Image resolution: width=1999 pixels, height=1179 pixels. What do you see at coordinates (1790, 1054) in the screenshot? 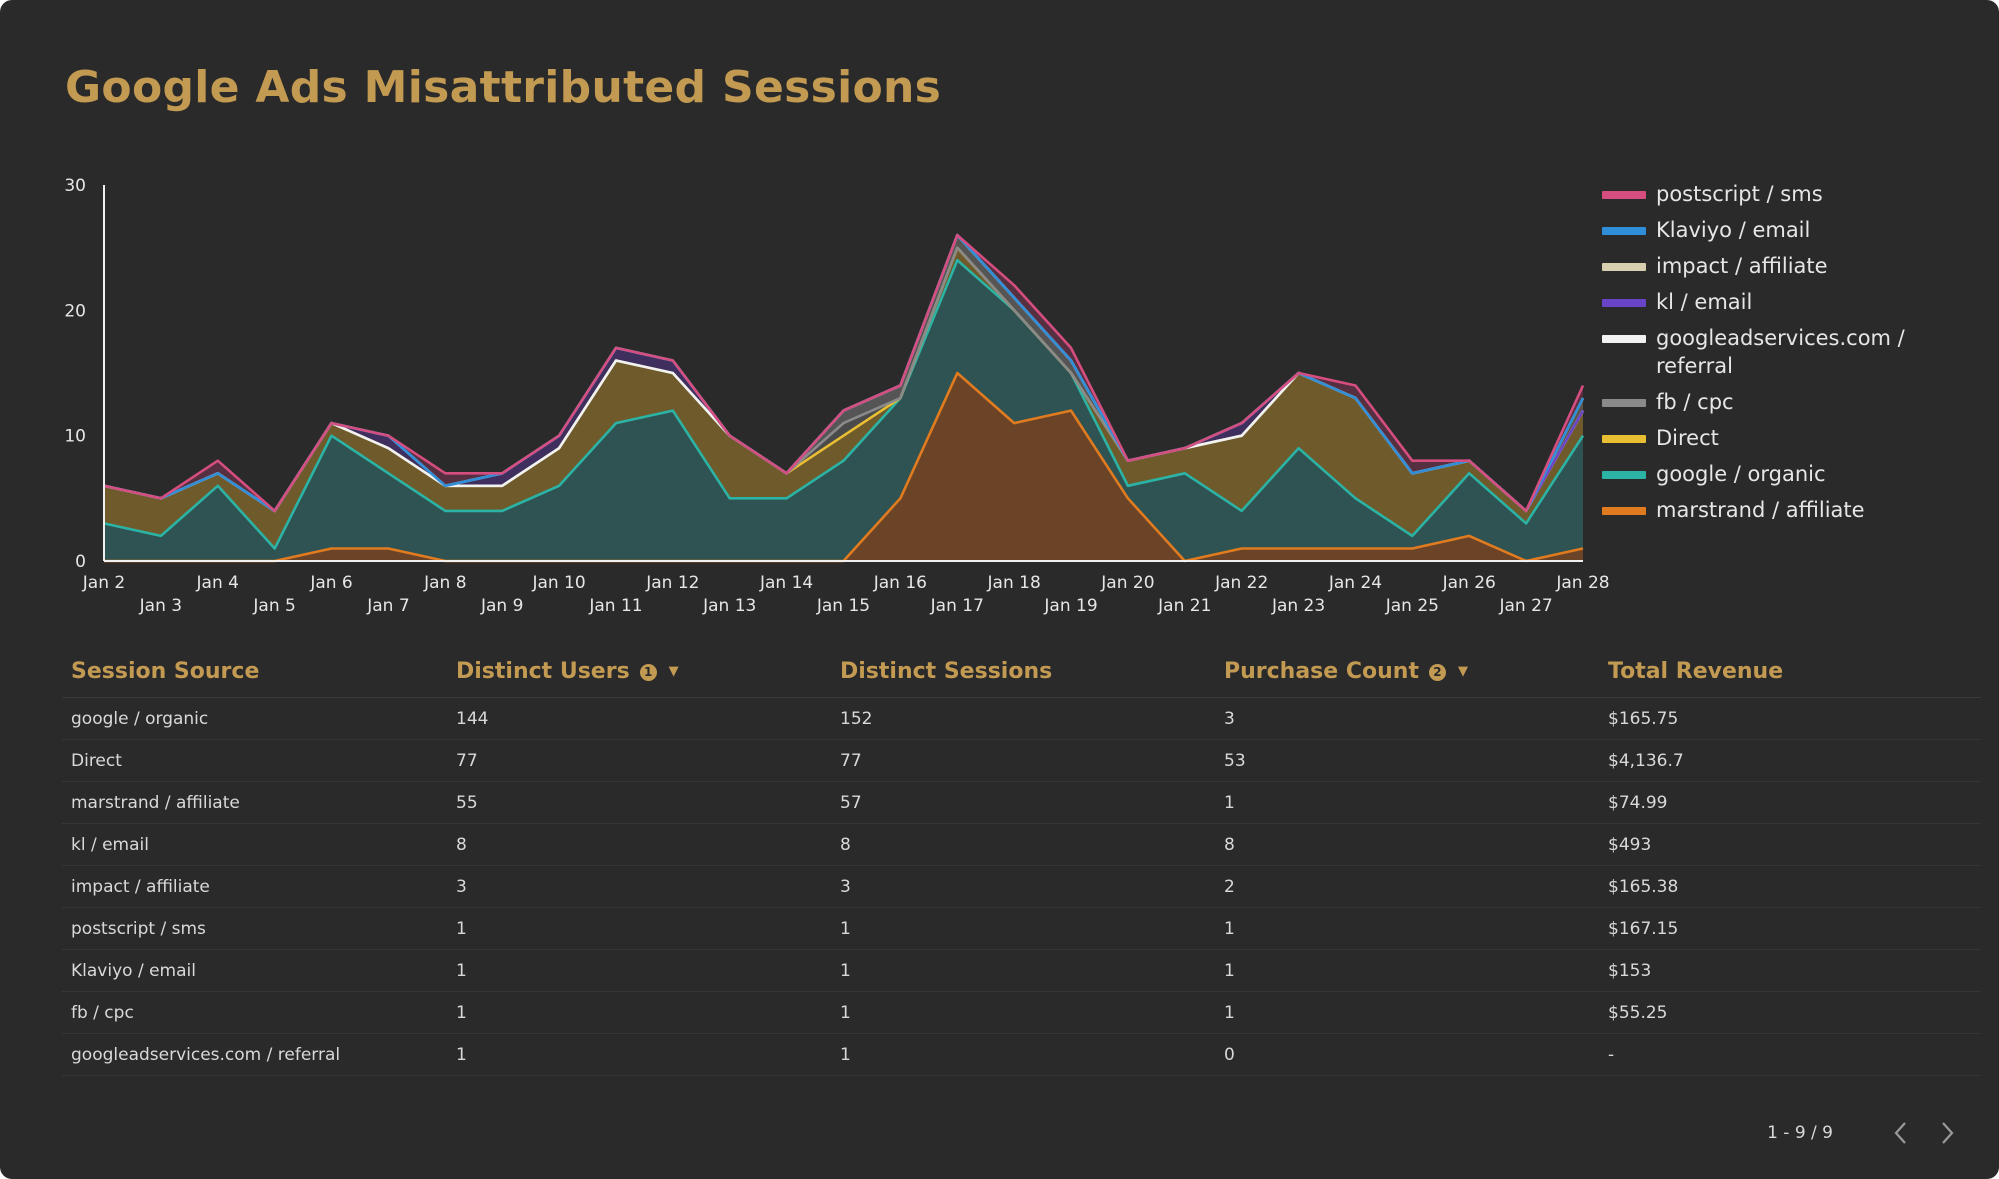
I see `cell-revenue: -` at bounding box center [1790, 1054].